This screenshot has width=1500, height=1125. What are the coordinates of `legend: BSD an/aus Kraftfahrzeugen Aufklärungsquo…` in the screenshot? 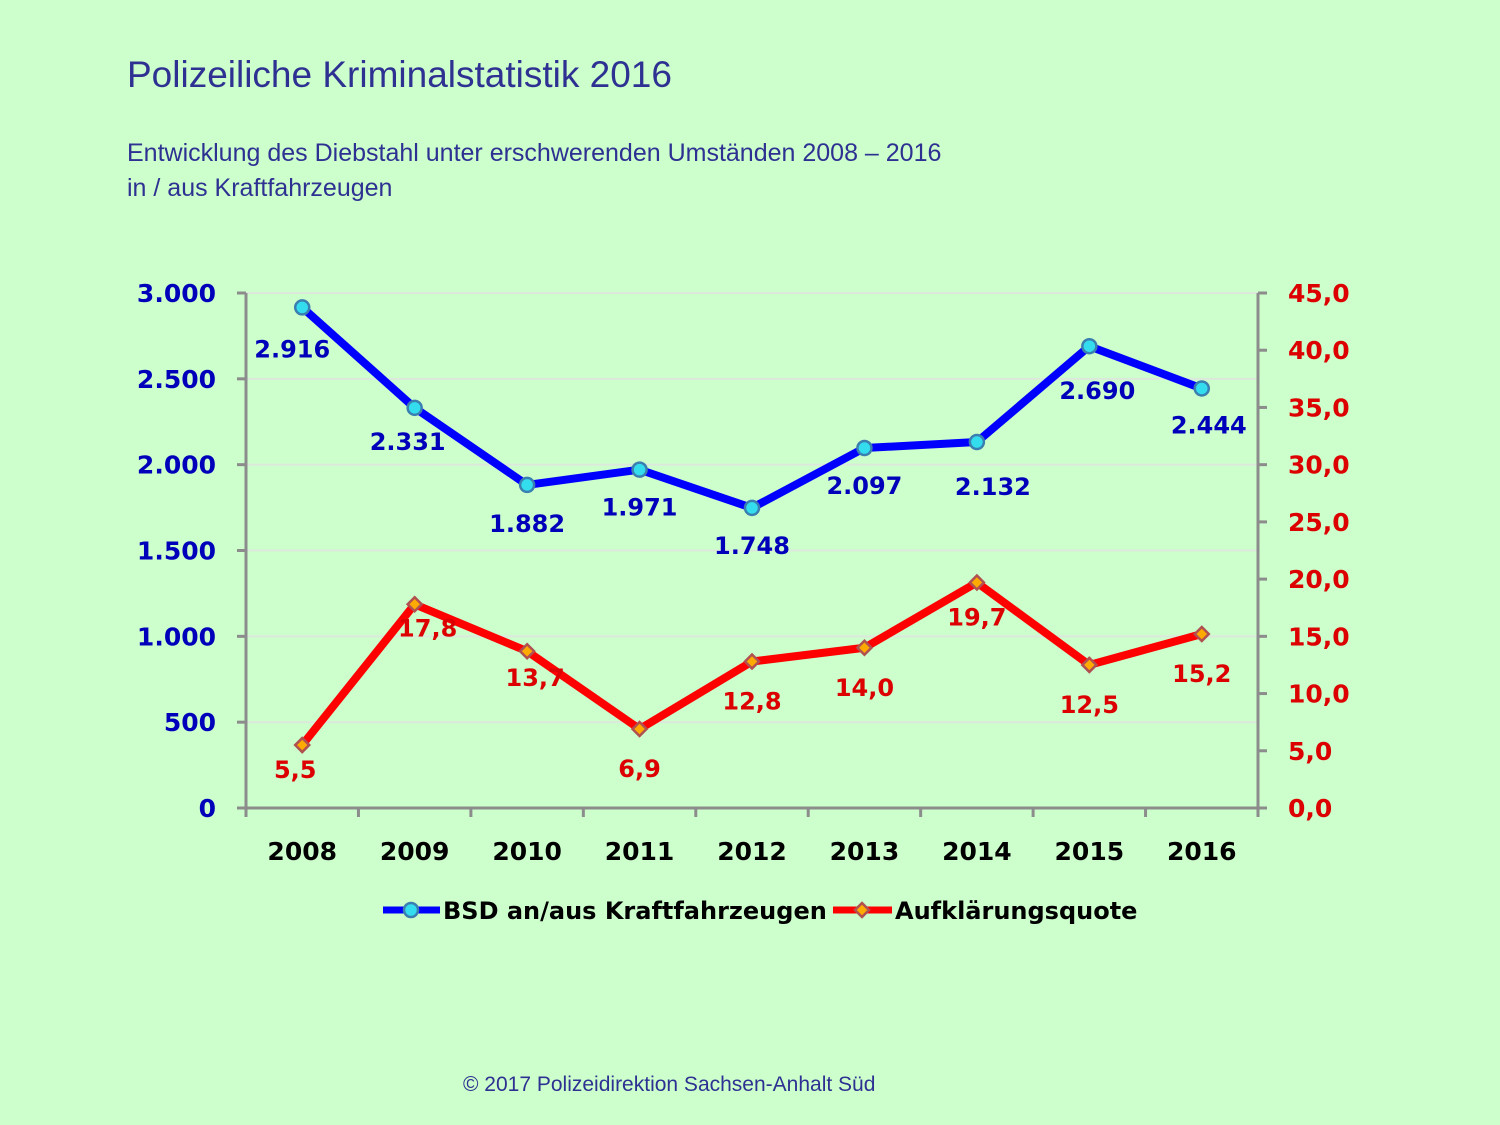 It's located at (760, 911).